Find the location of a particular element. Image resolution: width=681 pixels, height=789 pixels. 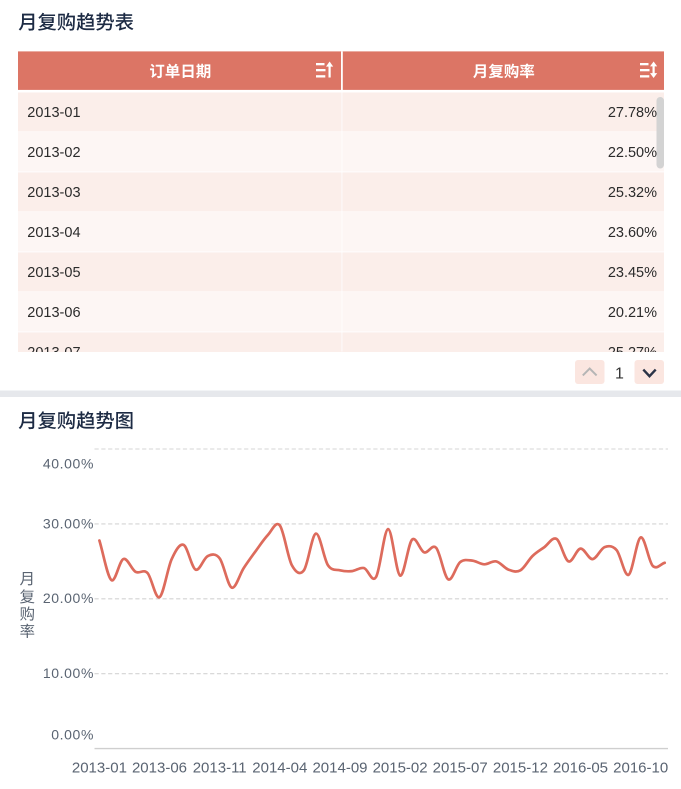

svg-text: 0.00% is located at coordinates (72, 735).